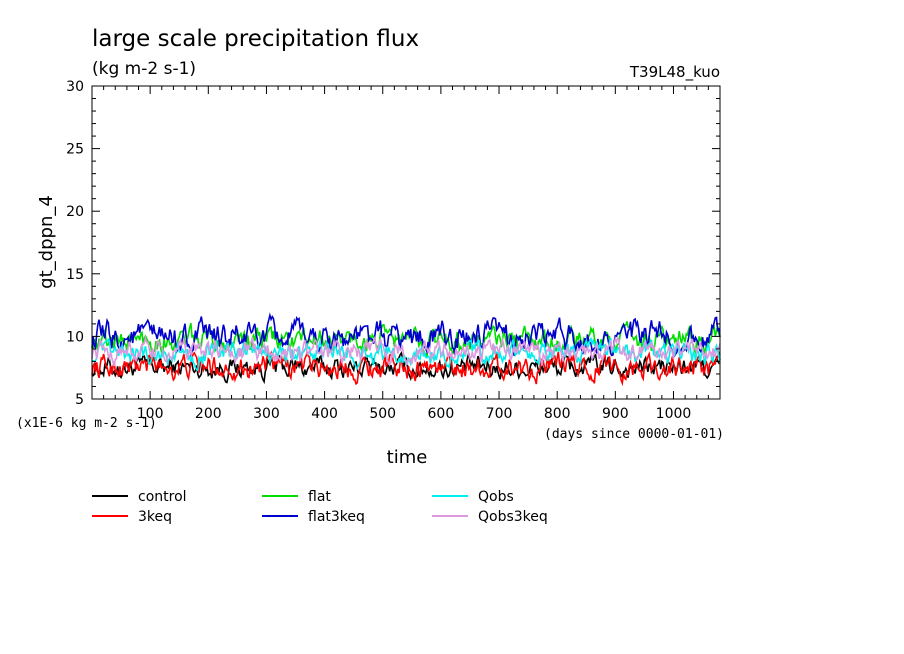 This screenshot has height=654, width=904. I want to click on series-line-flat3keq, so click(406, 335).